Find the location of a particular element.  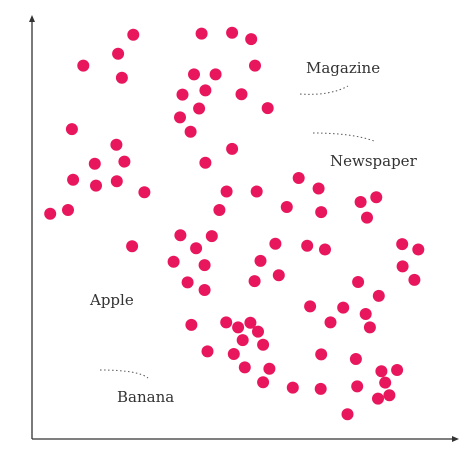

annotation-label-banana: Banana is located at coordinates (145, 397).